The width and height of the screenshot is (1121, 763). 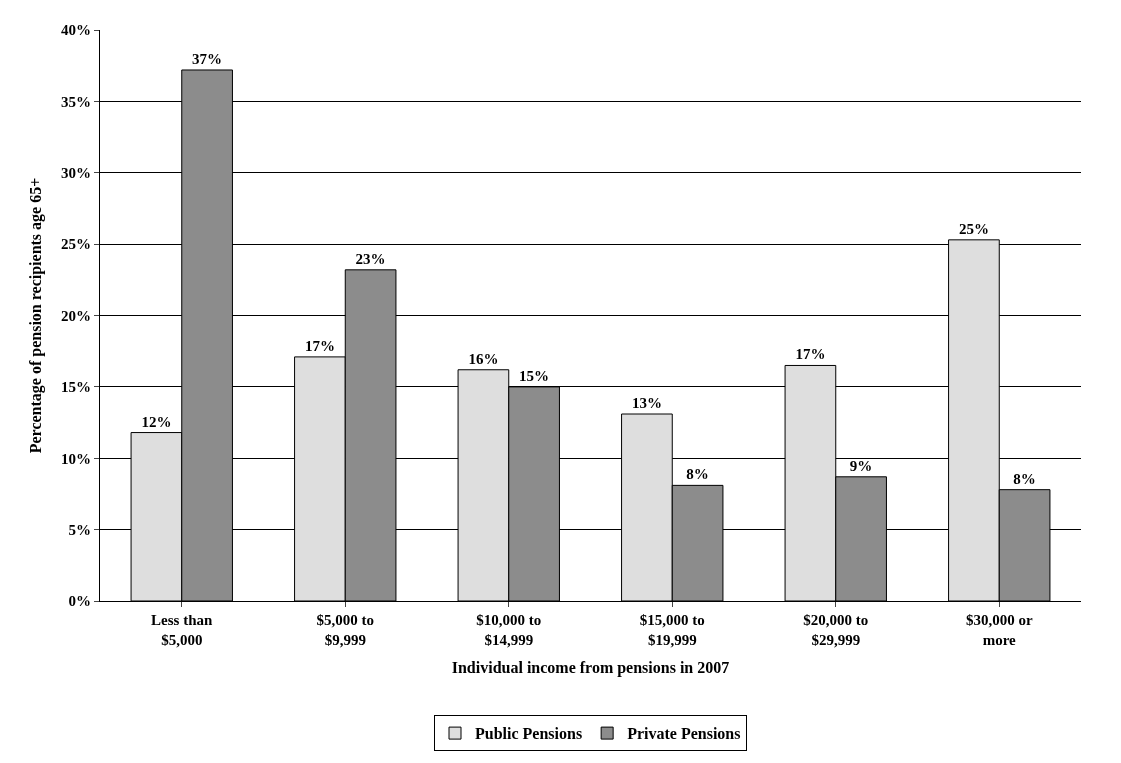 I want to click on x-axis-title: Individual income from pensions in 2007, so click(x=590, y=668).